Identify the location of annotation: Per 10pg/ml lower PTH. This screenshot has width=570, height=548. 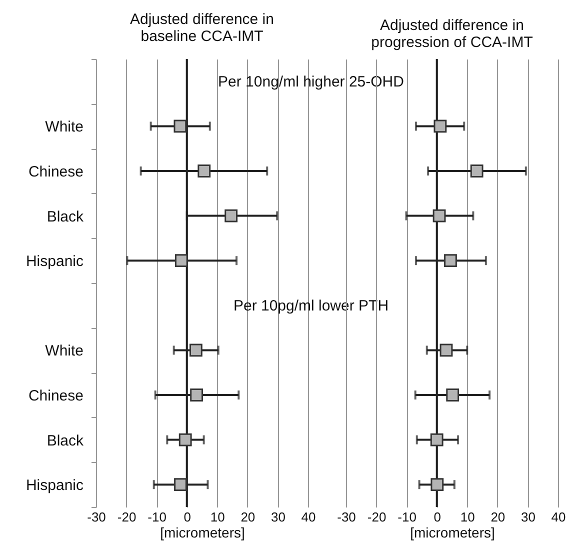
(311, 305).